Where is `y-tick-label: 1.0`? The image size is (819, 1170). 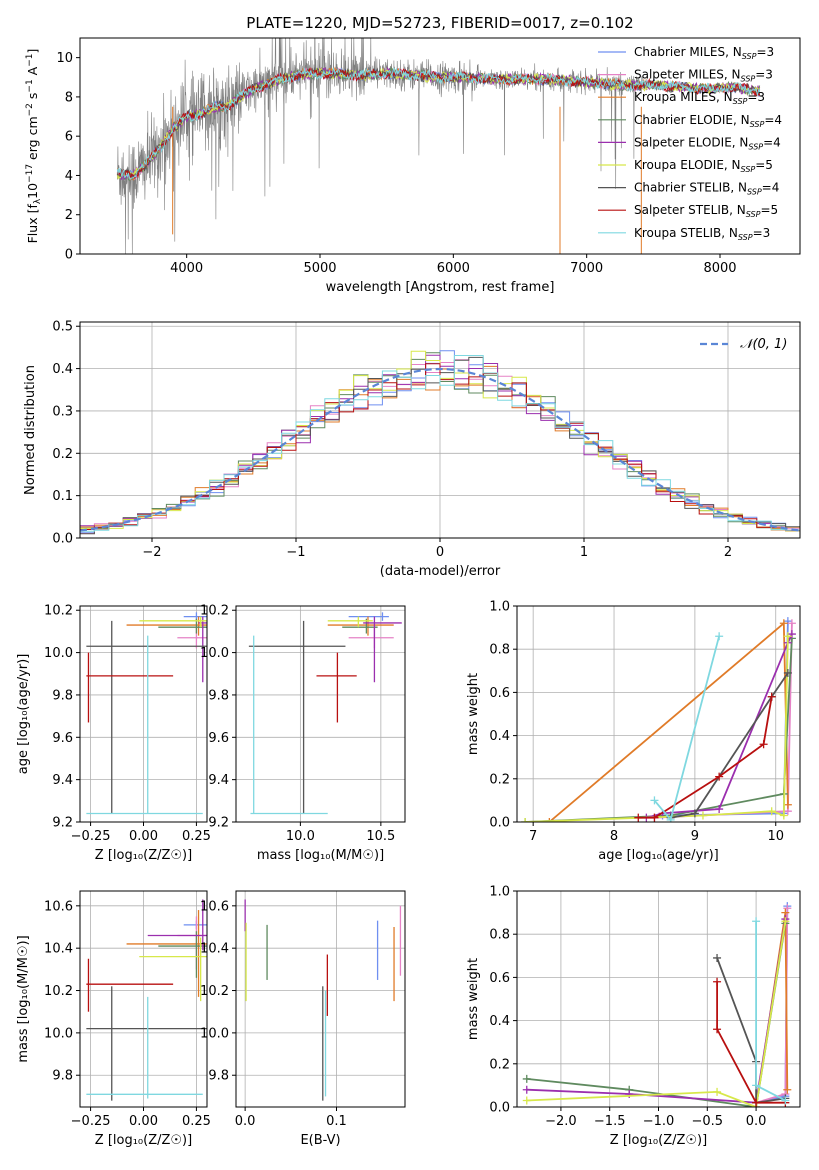
y-tick-label: 1.0 is located at coordinates (499, 892).